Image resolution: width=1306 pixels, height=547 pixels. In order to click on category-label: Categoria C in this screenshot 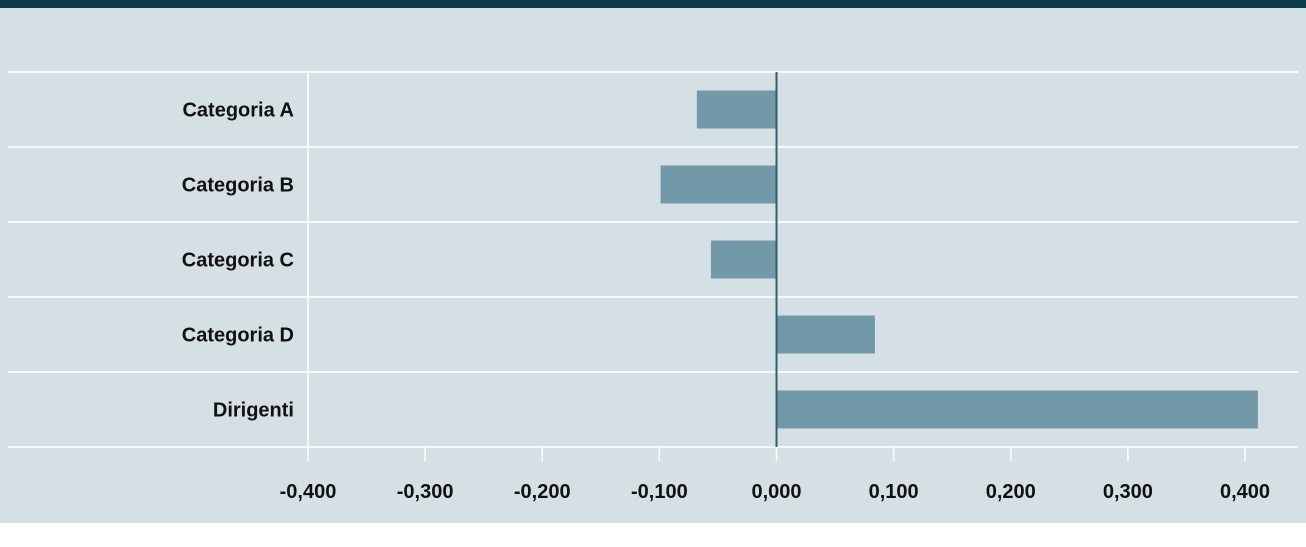, I will do `click(238, 261)`.